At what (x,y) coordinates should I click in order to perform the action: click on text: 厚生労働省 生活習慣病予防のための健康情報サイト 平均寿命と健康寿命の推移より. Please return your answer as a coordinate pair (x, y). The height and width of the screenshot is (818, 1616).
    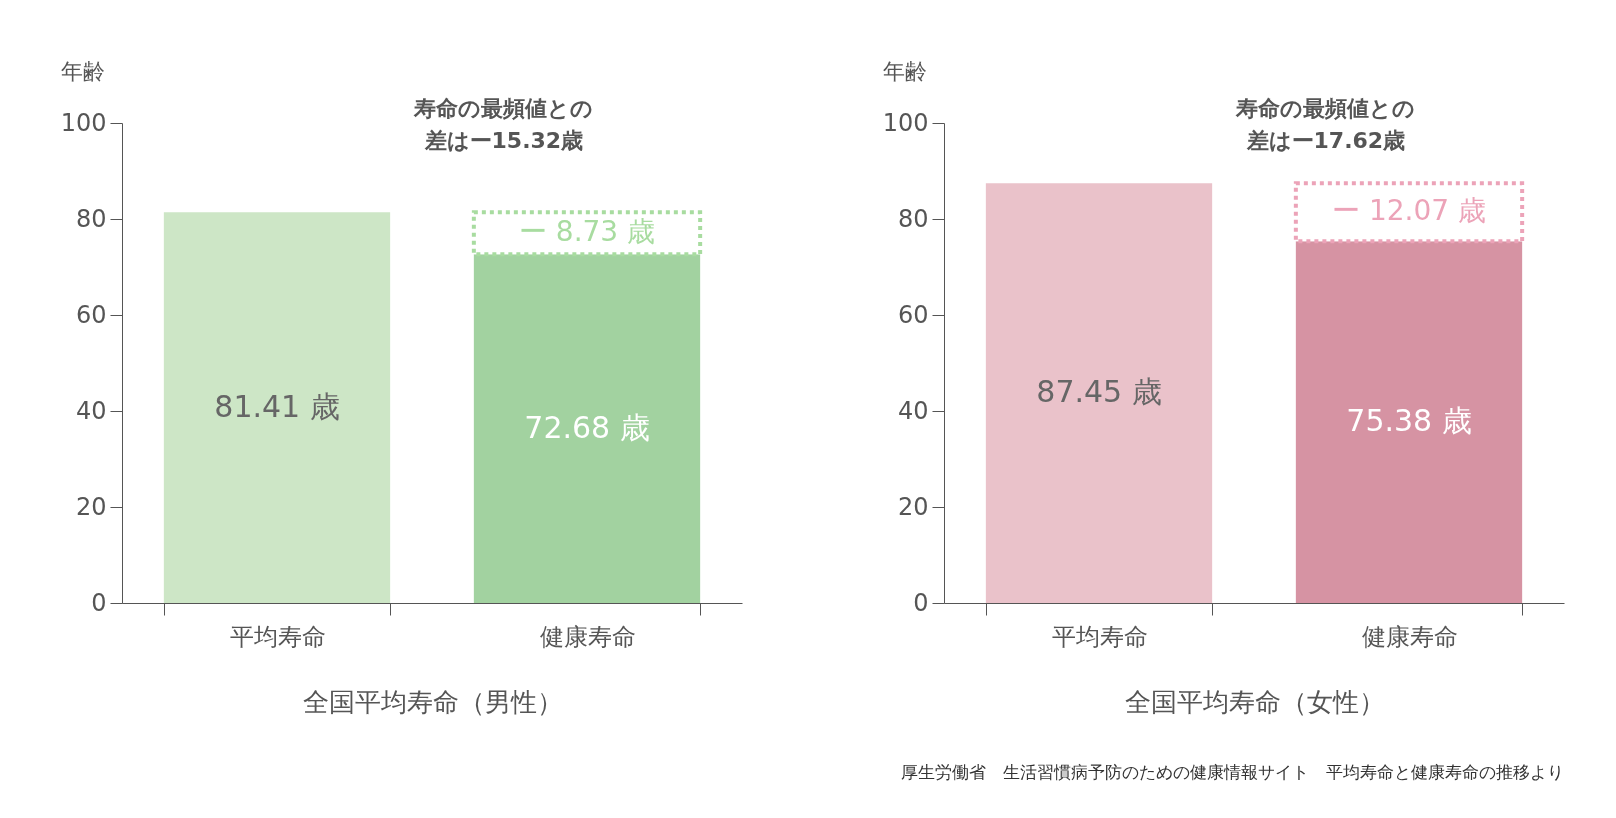
    Looking at the image, I should click on (1232, 772).